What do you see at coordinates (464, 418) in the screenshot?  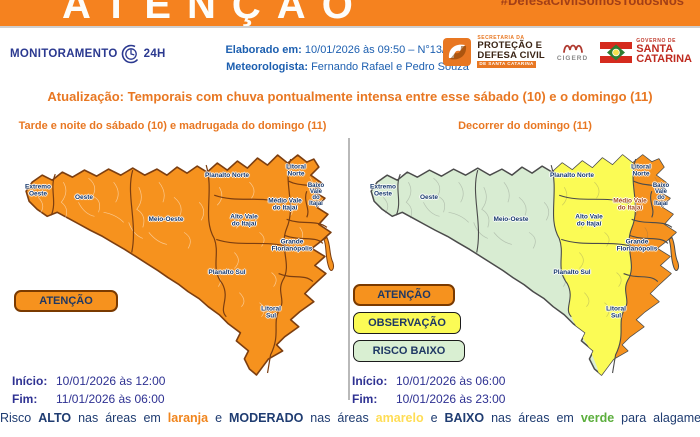 I see `footer-seg-baixo: BAIXO` at bounding box center [464, 418].